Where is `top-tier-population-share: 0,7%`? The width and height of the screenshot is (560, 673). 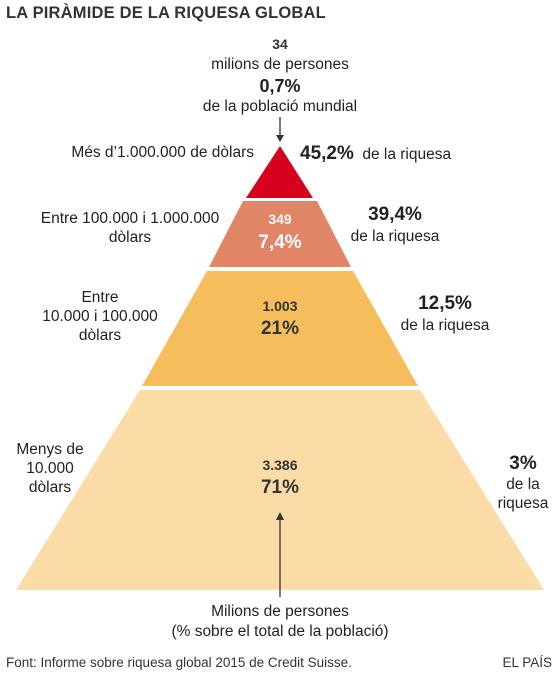
top-tier-population-share: 0,7% is located at coordinates (280, 86).